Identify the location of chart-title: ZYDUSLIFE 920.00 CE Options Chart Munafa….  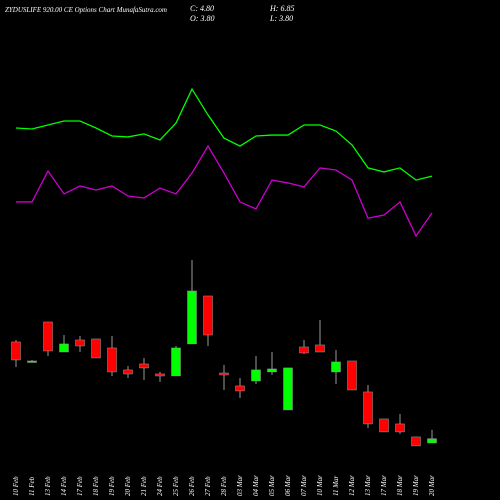
(86, 10).